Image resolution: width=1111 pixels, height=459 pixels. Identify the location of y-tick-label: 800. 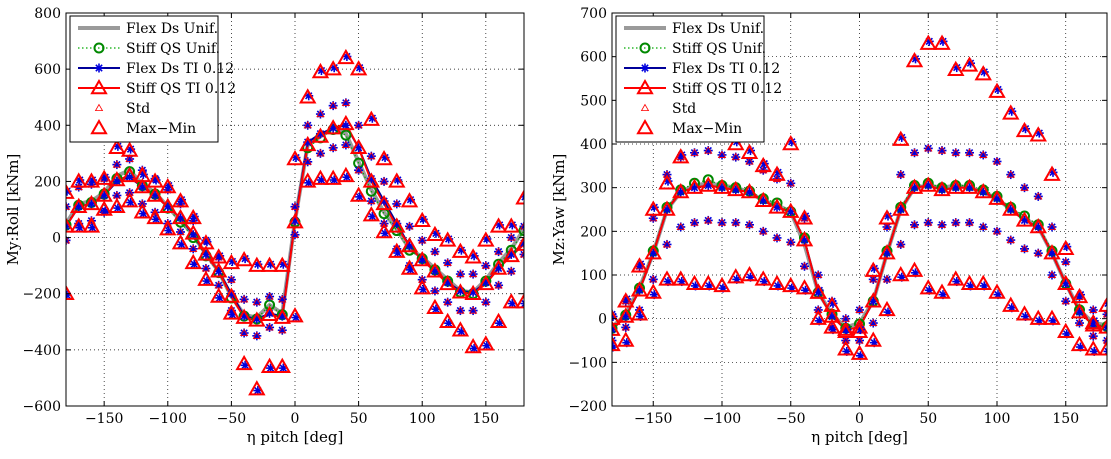
(47, 14).